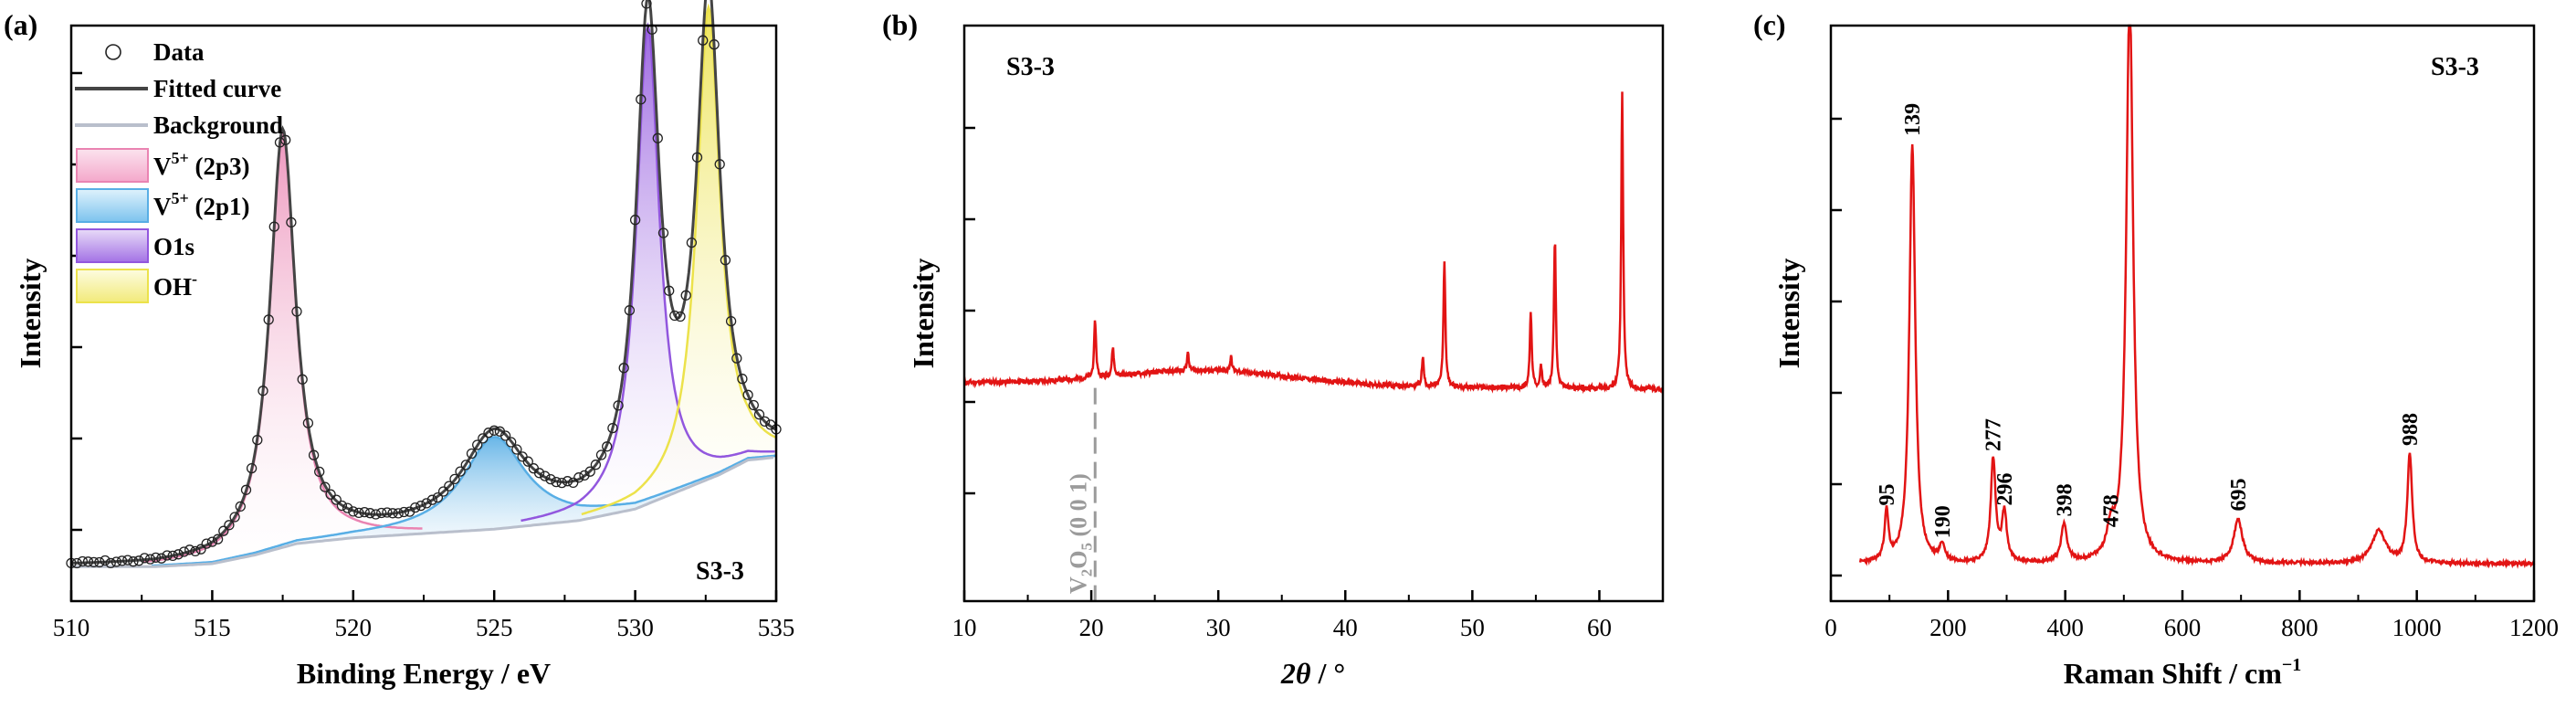 This screenshot has width=2576, height=708. Describe the element at coordinates (112, 286) in the screenshot. I see `legend-swatch-yellow` at that location.